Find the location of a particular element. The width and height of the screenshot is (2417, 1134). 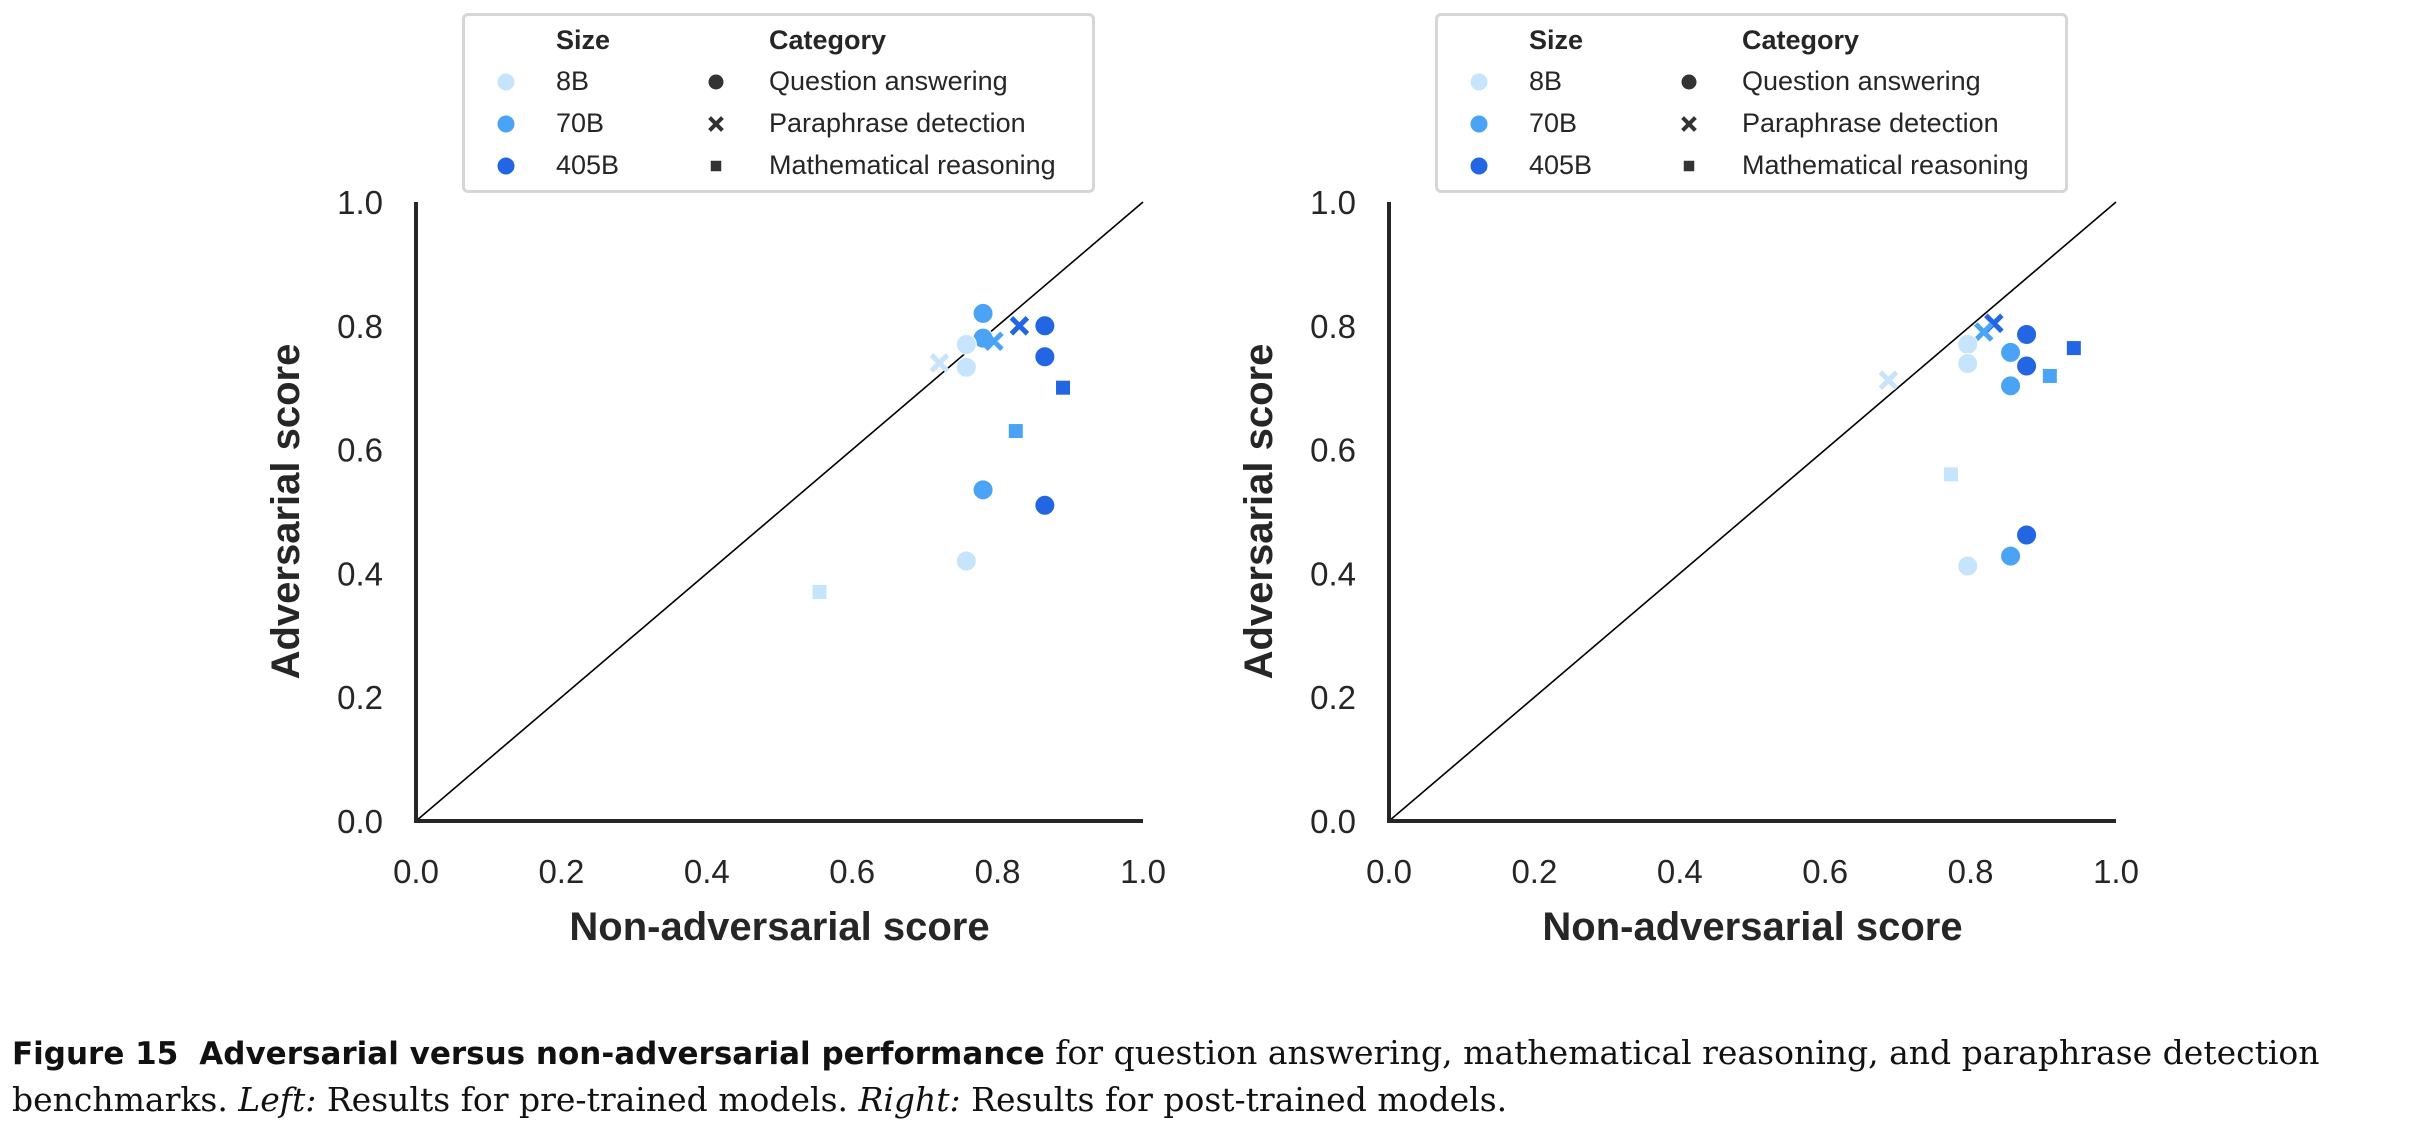

y-tick-label: 0.0 is located at coordinates (360, 821).